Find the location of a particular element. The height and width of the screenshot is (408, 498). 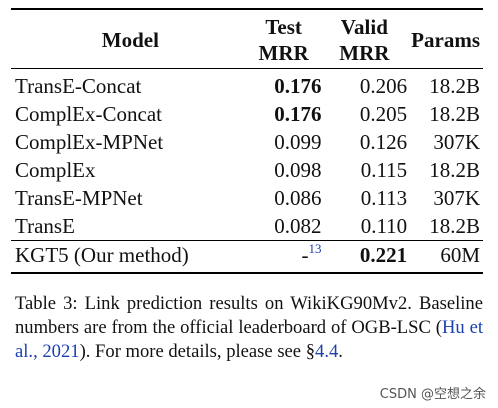

test-mrr-value: - is located at coordinates (305, 255).